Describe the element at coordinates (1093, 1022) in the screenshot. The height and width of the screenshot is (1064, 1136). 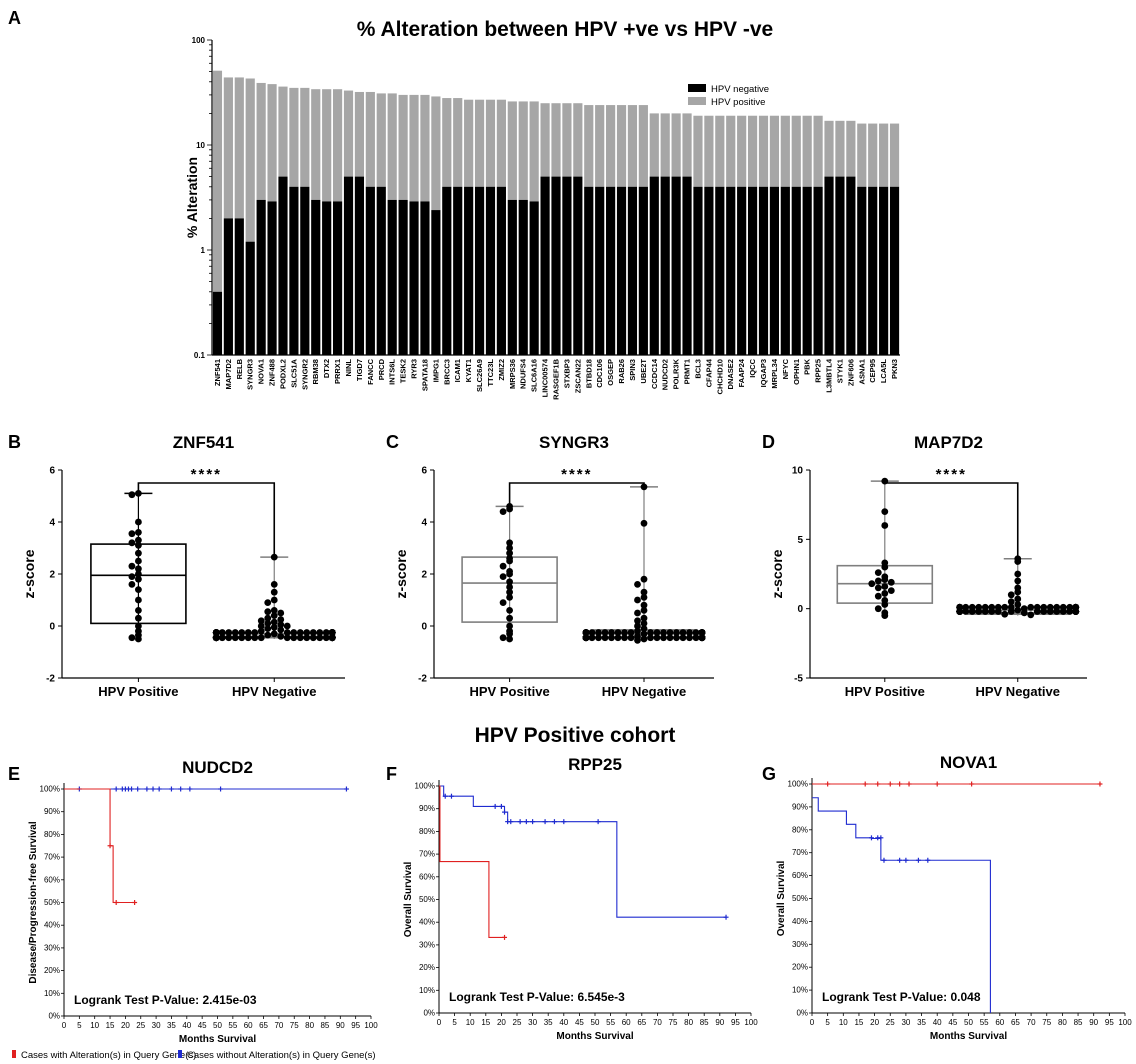
I see `chart-g-xtick-label: 90` at that location.